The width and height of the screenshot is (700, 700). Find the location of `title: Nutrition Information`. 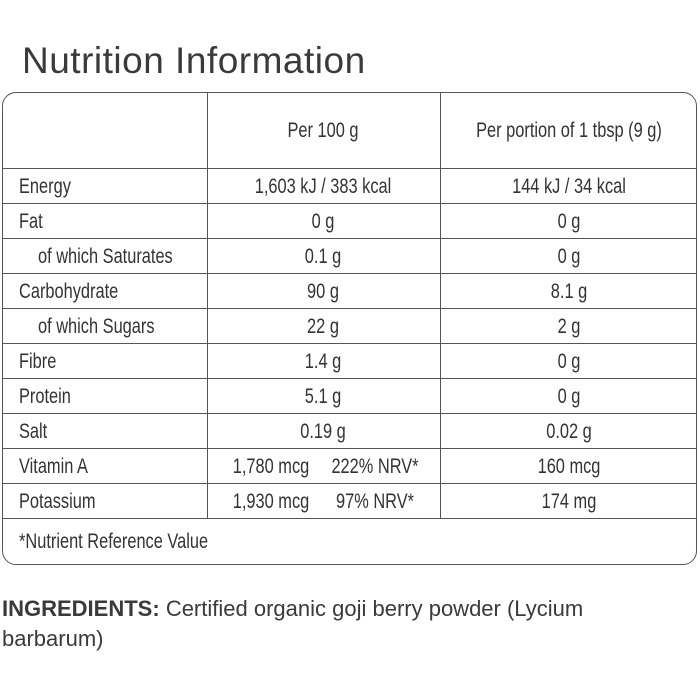

title: Nutrition Information is located at coordinates (194, 60).